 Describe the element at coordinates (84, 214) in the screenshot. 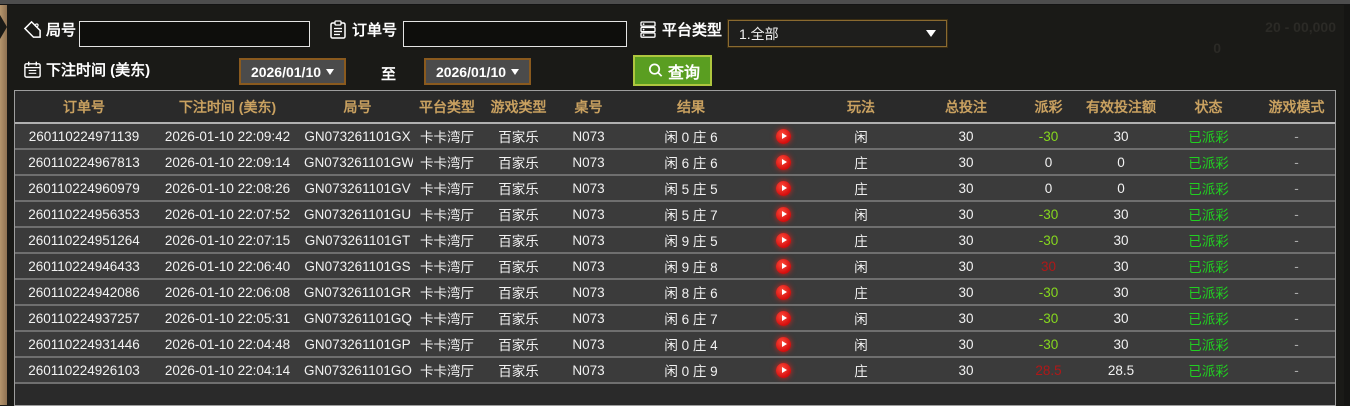

I see `order-id-cell: 260110224956353` at that location.